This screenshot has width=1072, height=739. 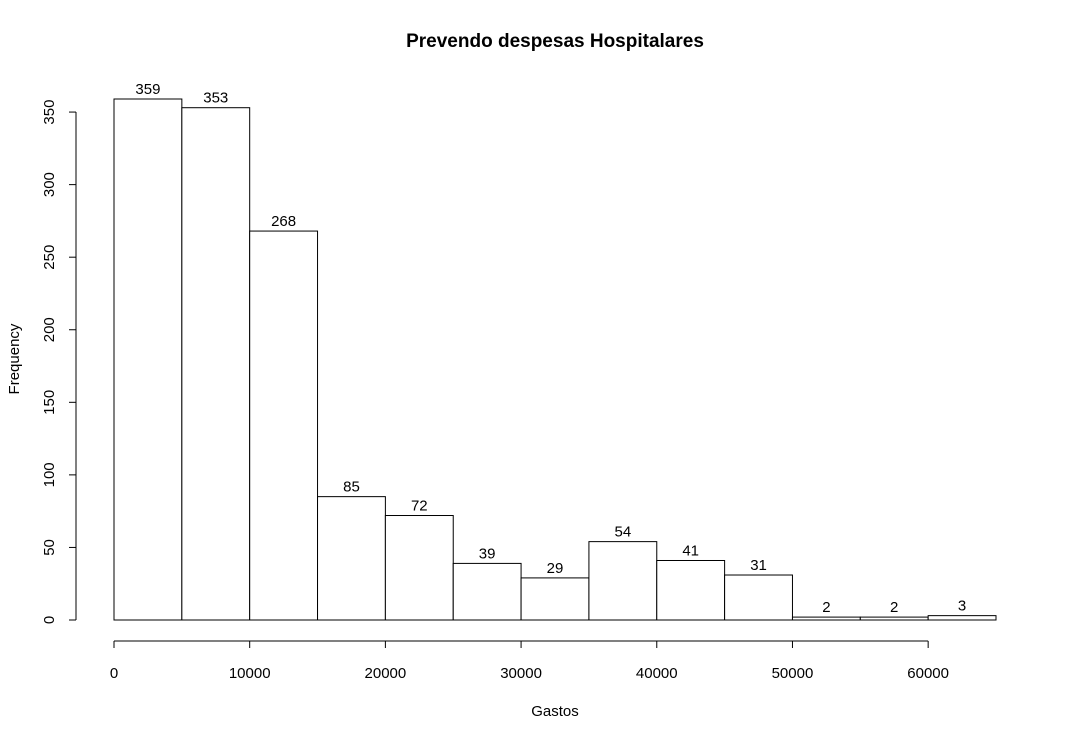 What do you see at coordinates (928, 673) in the screenshot?
I see `x-tick-label: 60000` at bounding box center [928, 673].